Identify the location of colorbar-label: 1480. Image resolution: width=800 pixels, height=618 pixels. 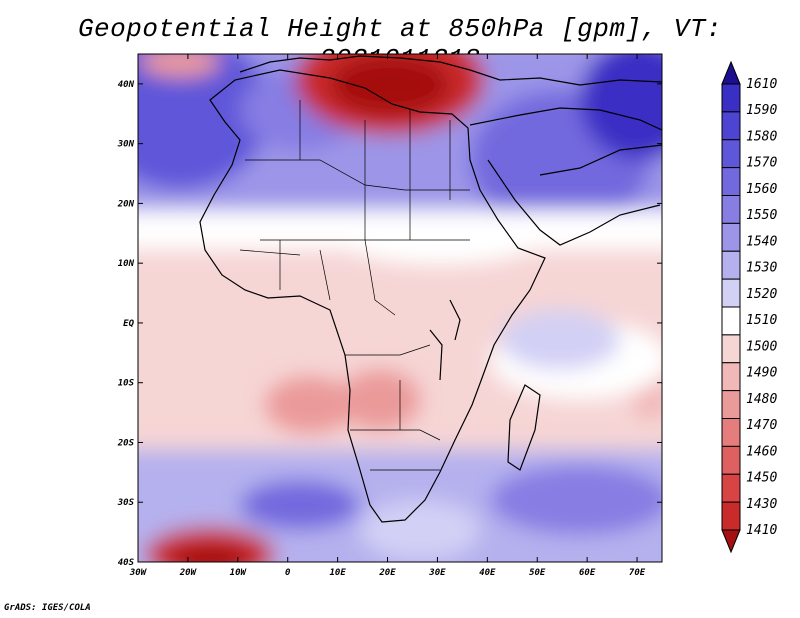
(761, 399).